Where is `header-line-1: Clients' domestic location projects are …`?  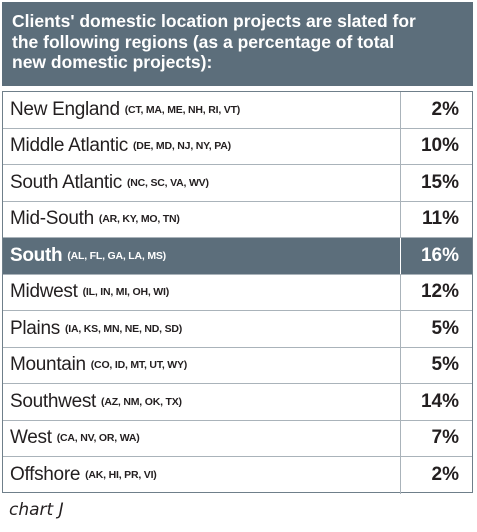 header-line-1: Clients' domestic location projects are … is located at coordinates (214, 21).